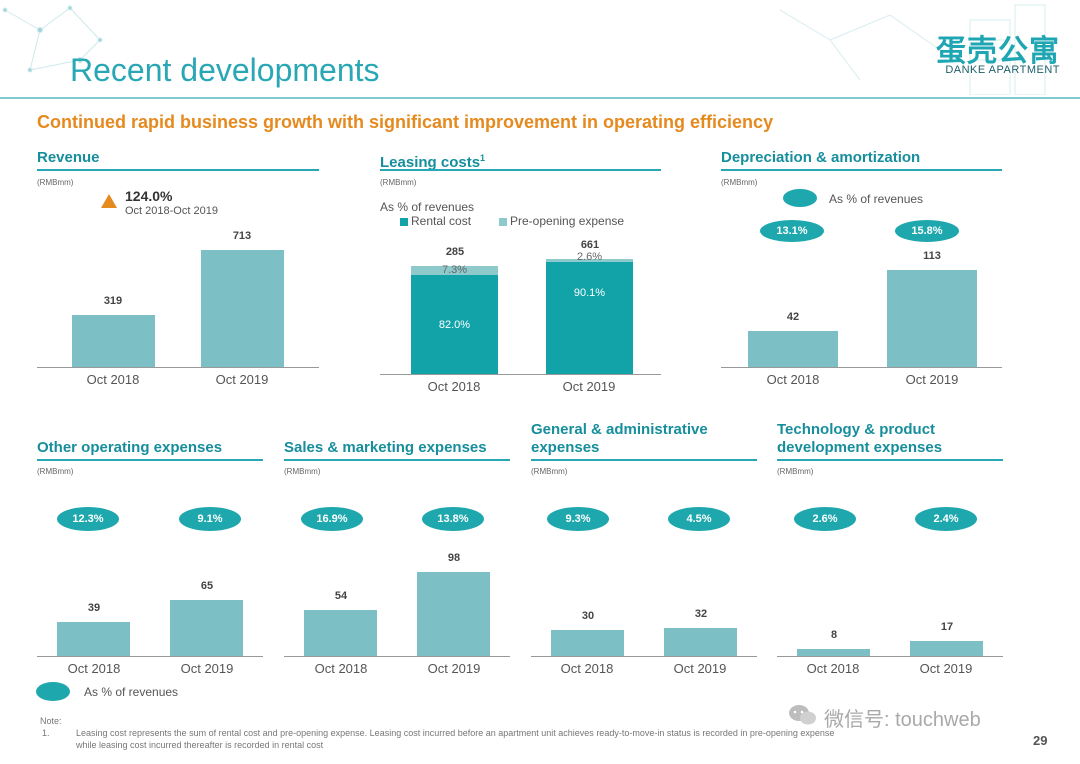 The height and width of the screenshot is (764, 1080). Describe the element at coordinates (587, 643) in the screenshot. I see `ga-bar-oct-2018` at that location.